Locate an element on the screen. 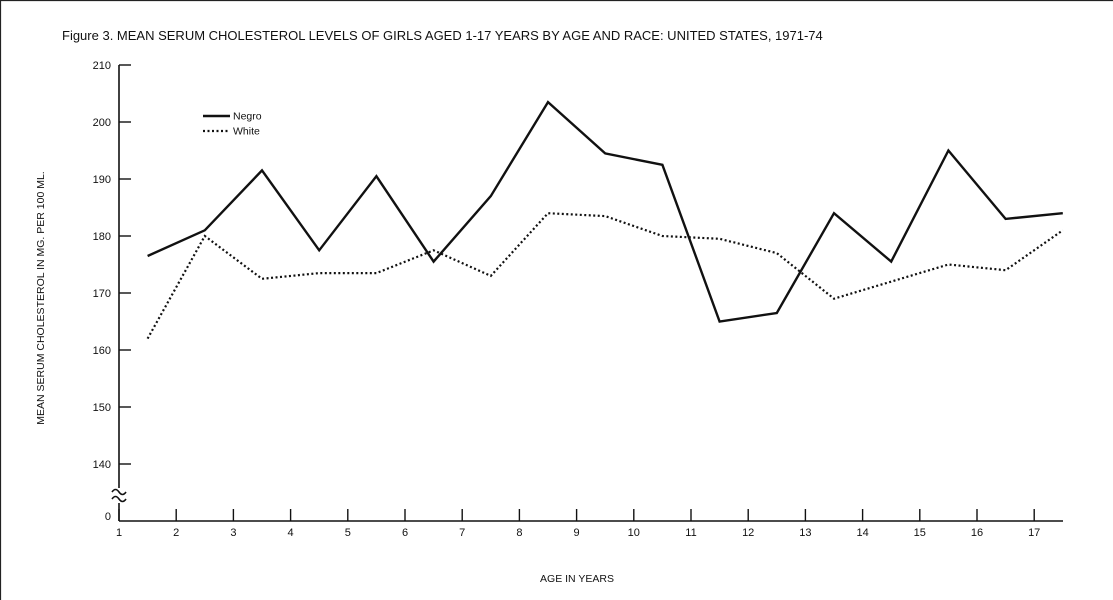  y-tick-label: 210 is located at coordinates (102, 66).